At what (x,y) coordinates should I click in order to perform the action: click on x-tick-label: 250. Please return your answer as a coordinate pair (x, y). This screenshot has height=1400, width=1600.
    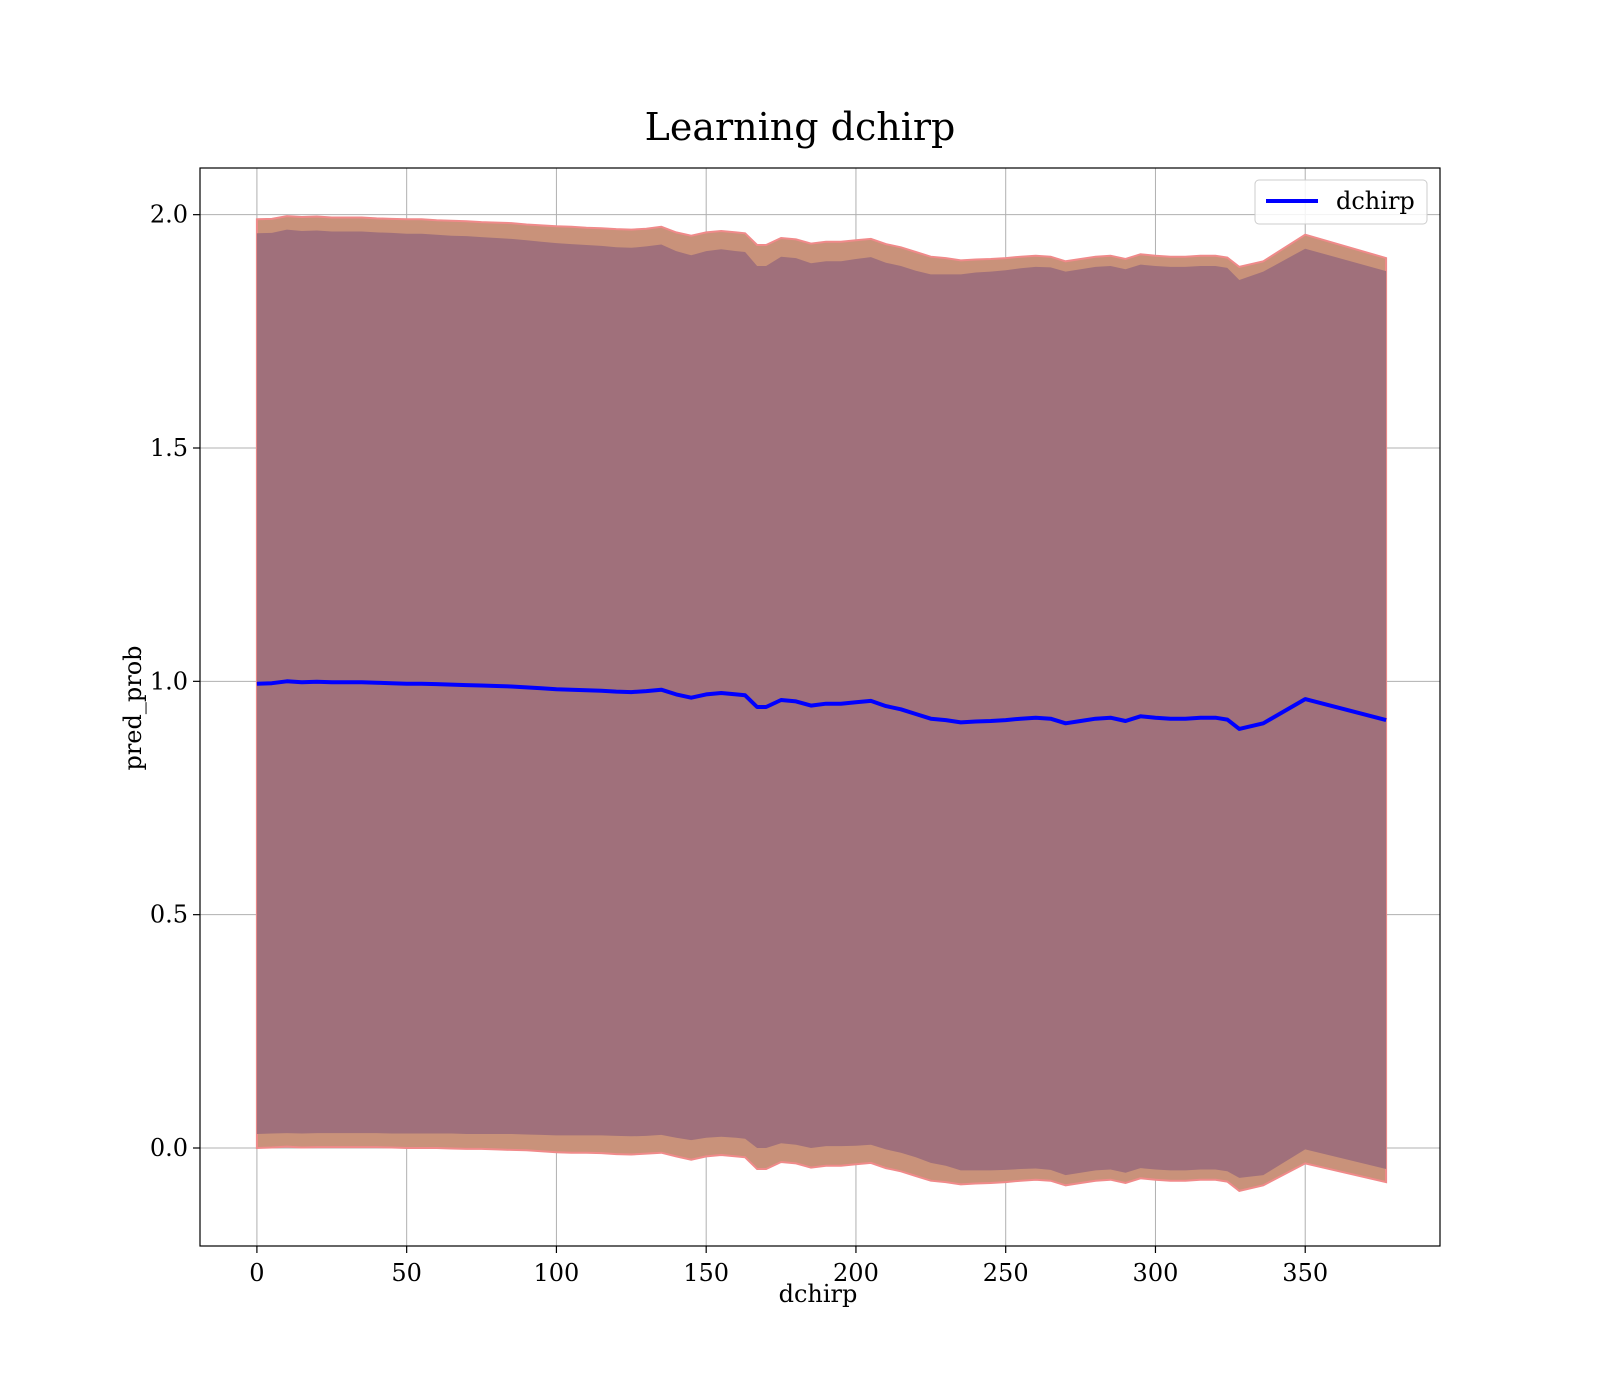
    Looking at the image, I should click on (1006, 1273).